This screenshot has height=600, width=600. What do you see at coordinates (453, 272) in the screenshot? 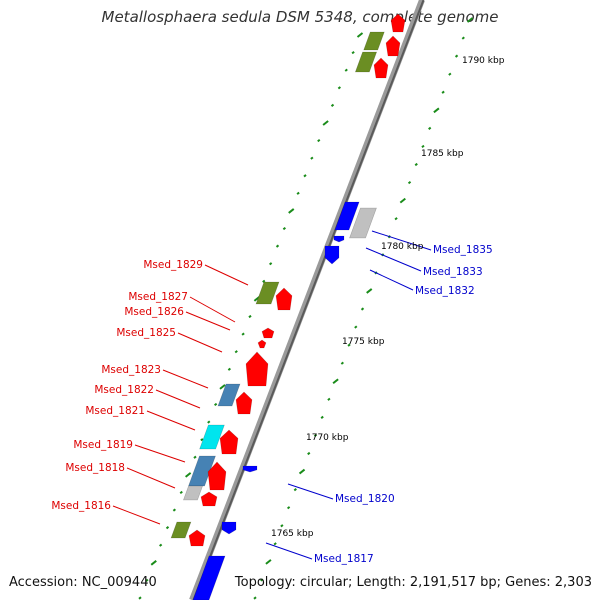
I see `gene-label-msed-1833: Msed_1833` at bounding box center [453, 272].